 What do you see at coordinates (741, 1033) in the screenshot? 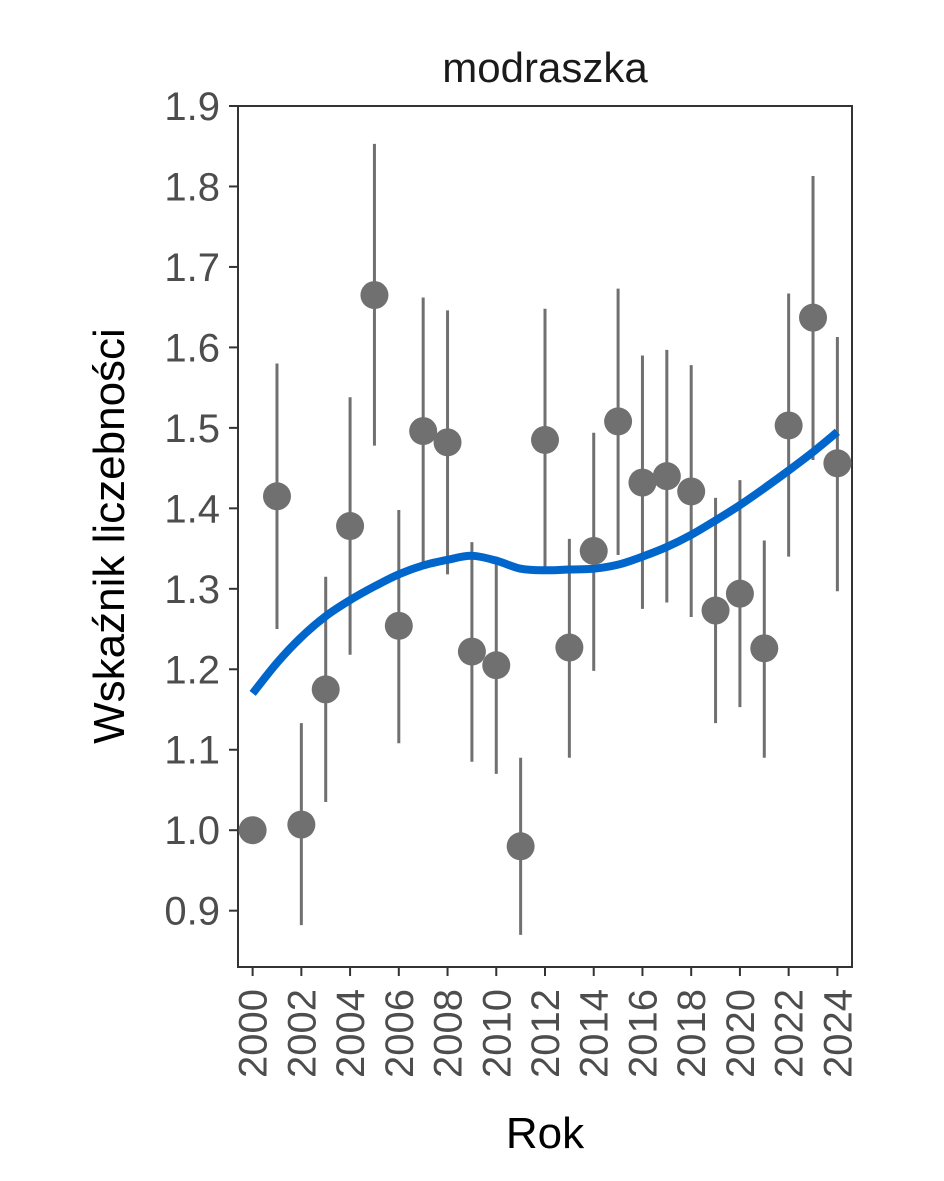
I see `x-tick-label: 2020` at bounding box center [741, 1033].